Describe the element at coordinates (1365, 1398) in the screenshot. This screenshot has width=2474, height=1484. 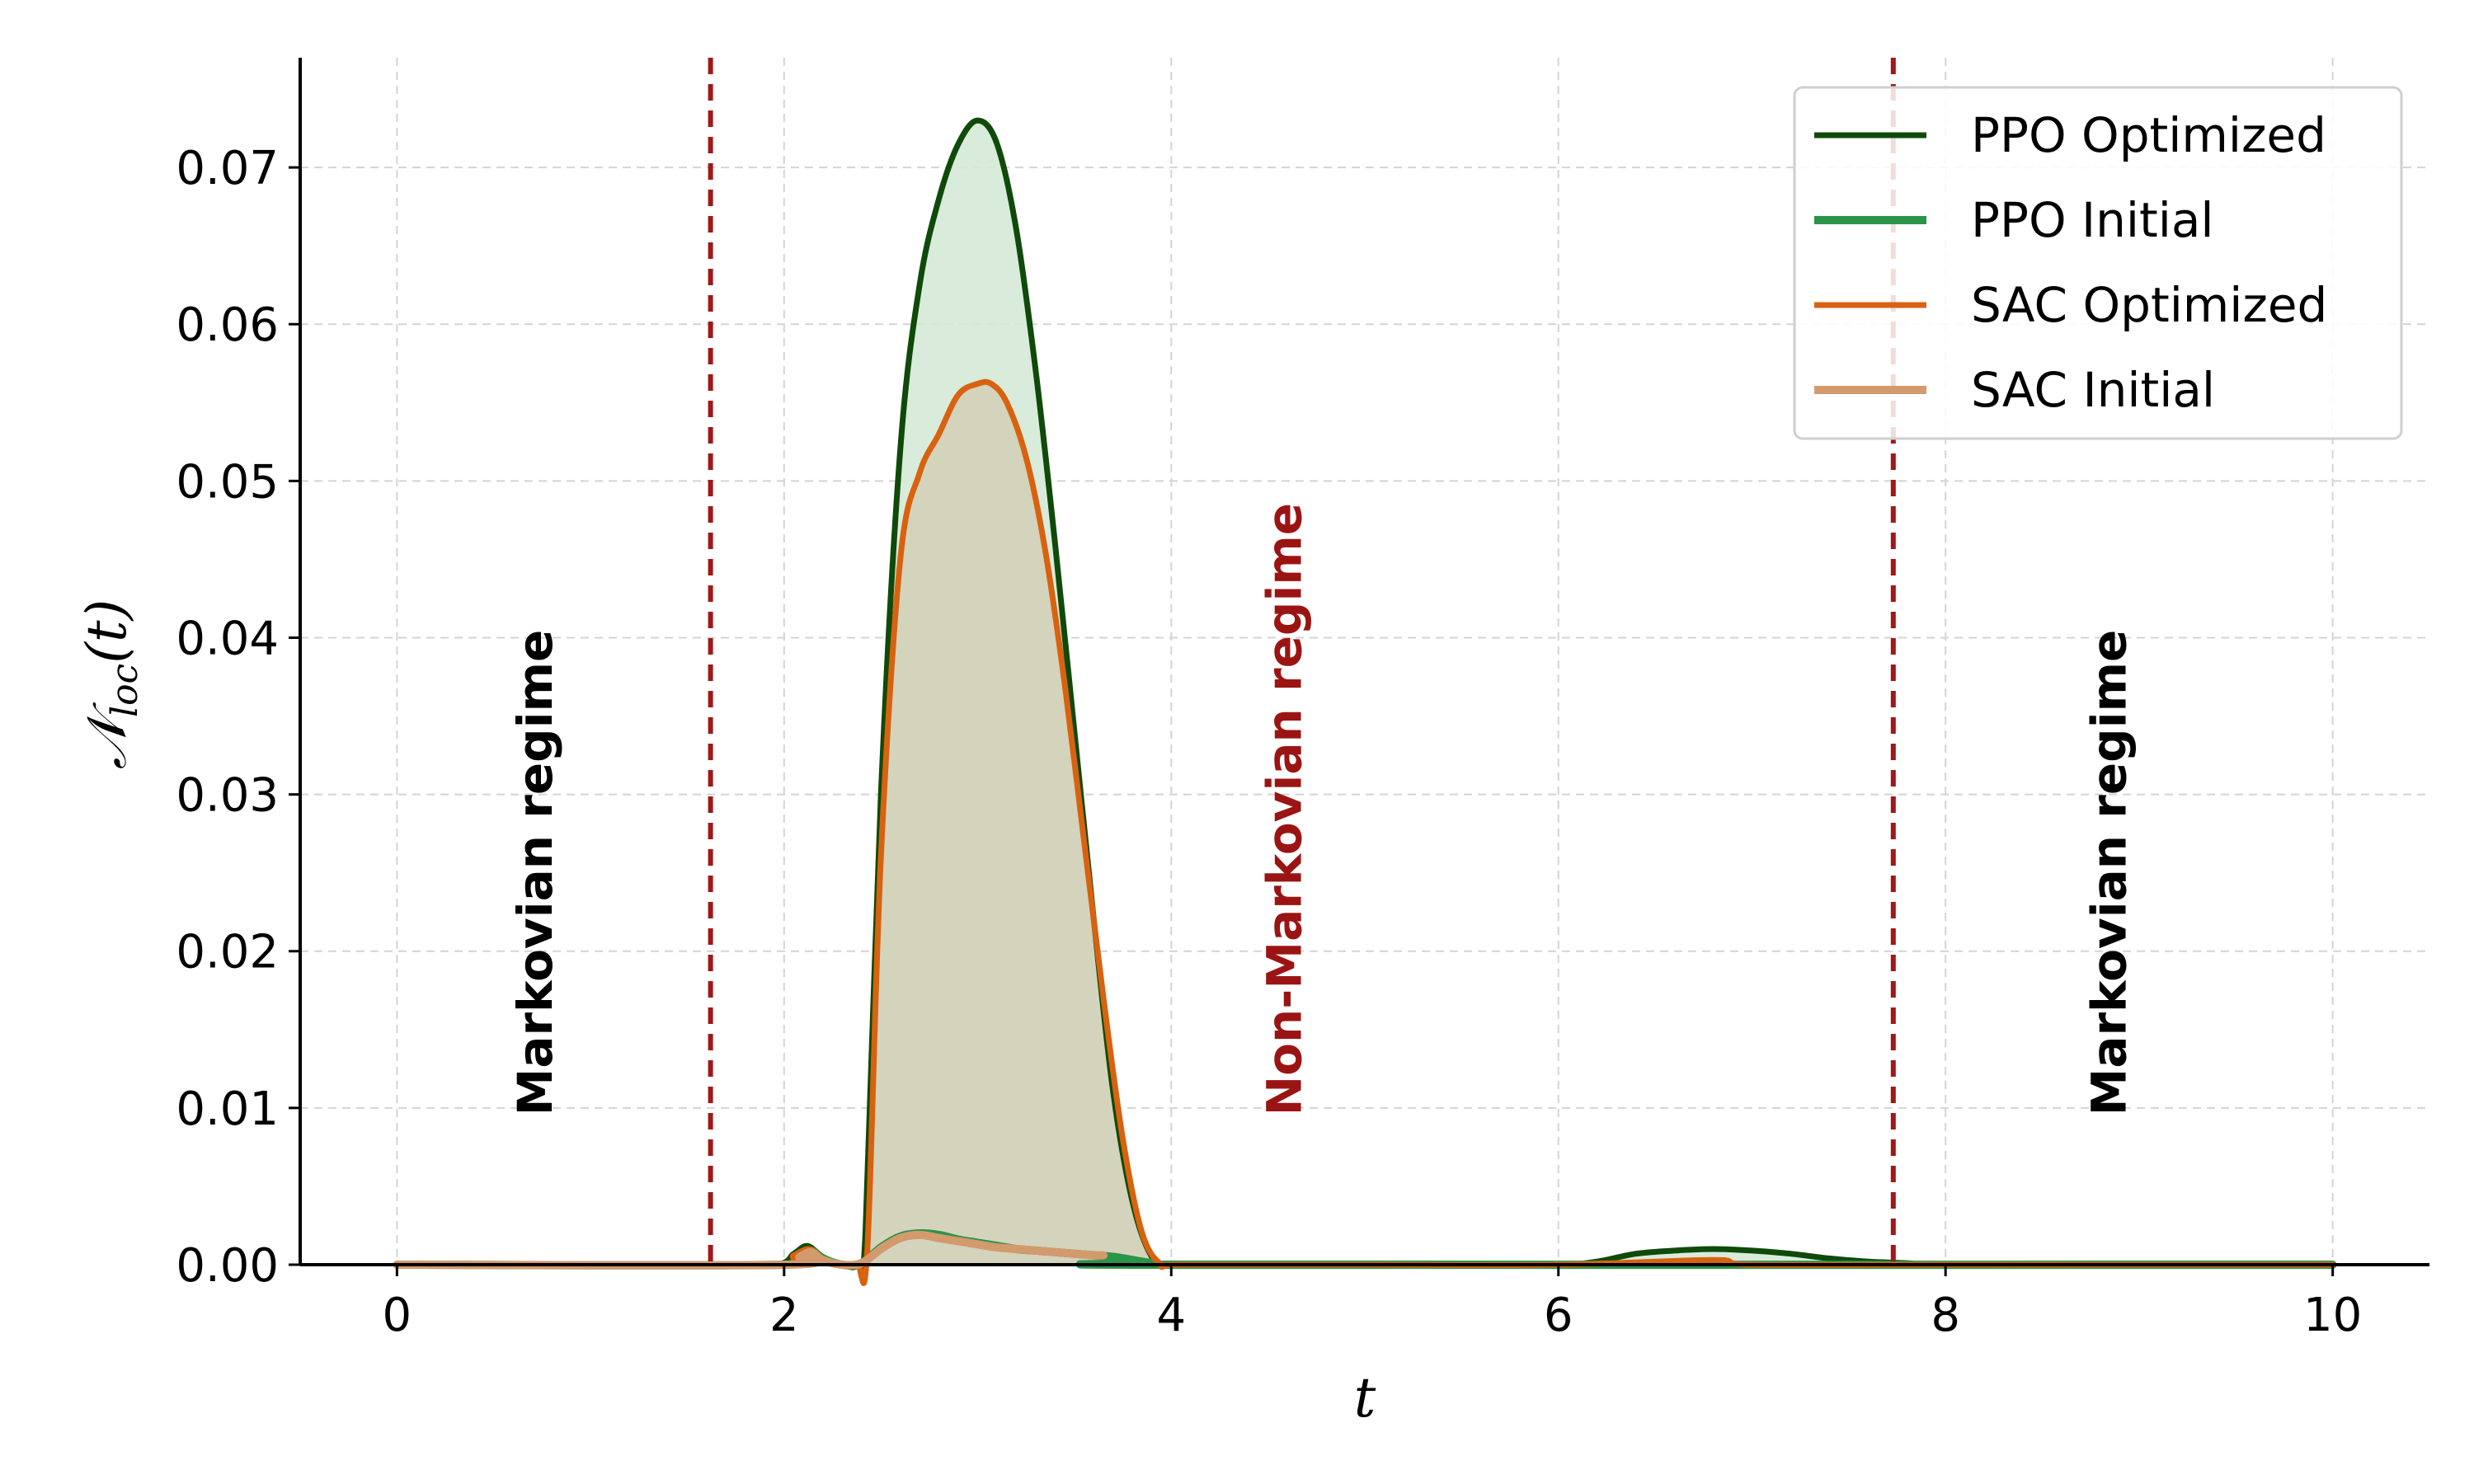
I see `x-axis-title: t` at that location.